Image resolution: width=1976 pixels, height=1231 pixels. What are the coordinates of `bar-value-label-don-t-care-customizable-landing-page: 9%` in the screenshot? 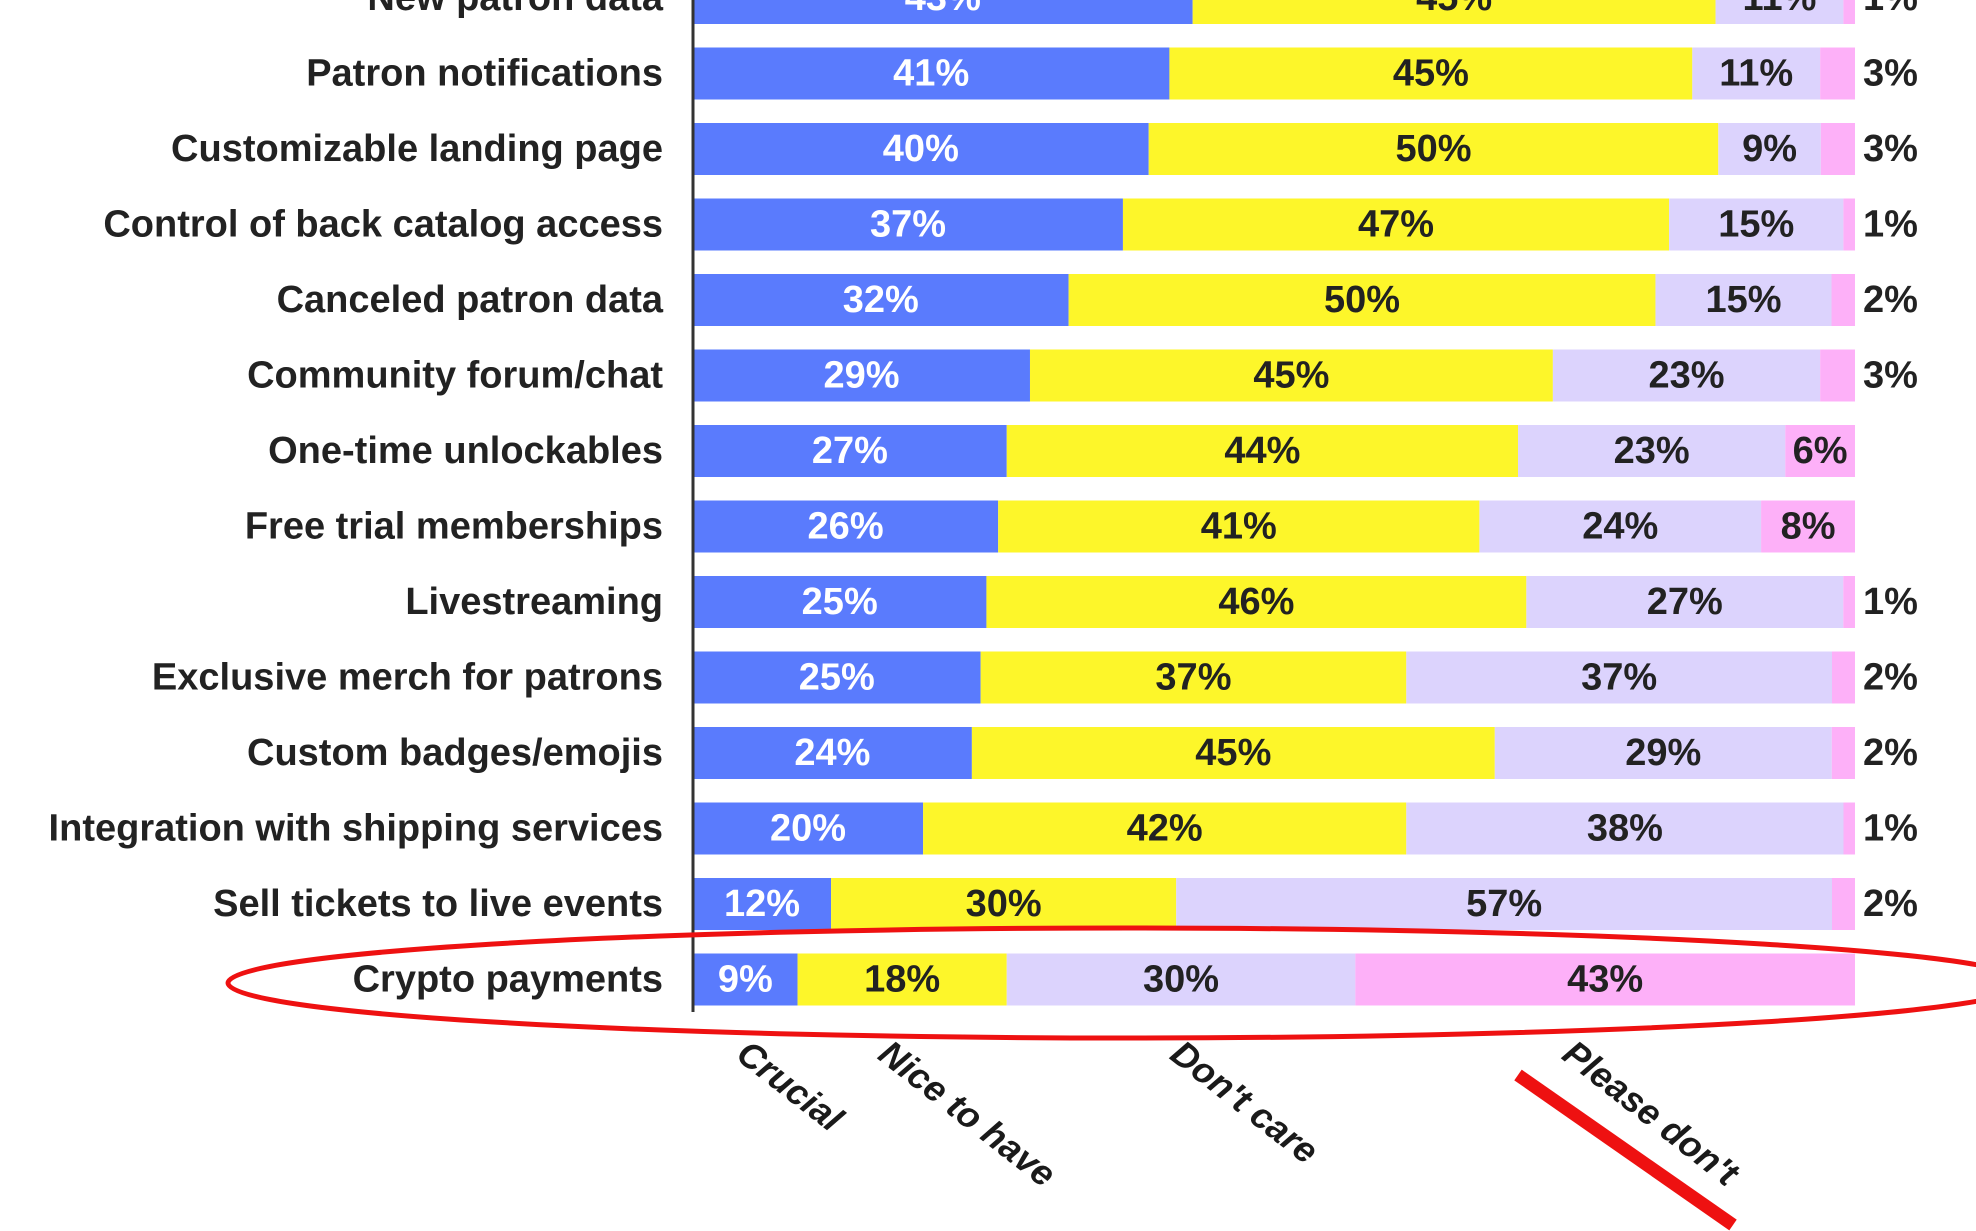 It's located at (1769, 149).